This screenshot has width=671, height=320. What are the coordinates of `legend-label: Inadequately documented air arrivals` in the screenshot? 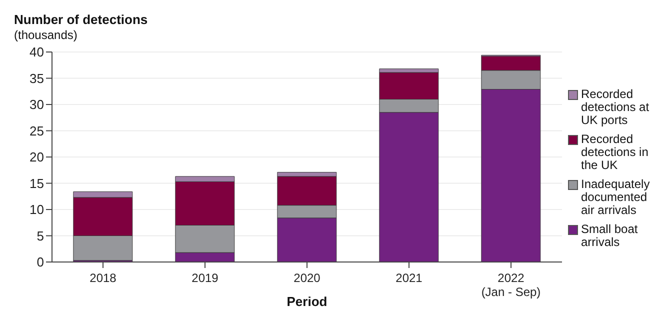 It's located at (616, 197).